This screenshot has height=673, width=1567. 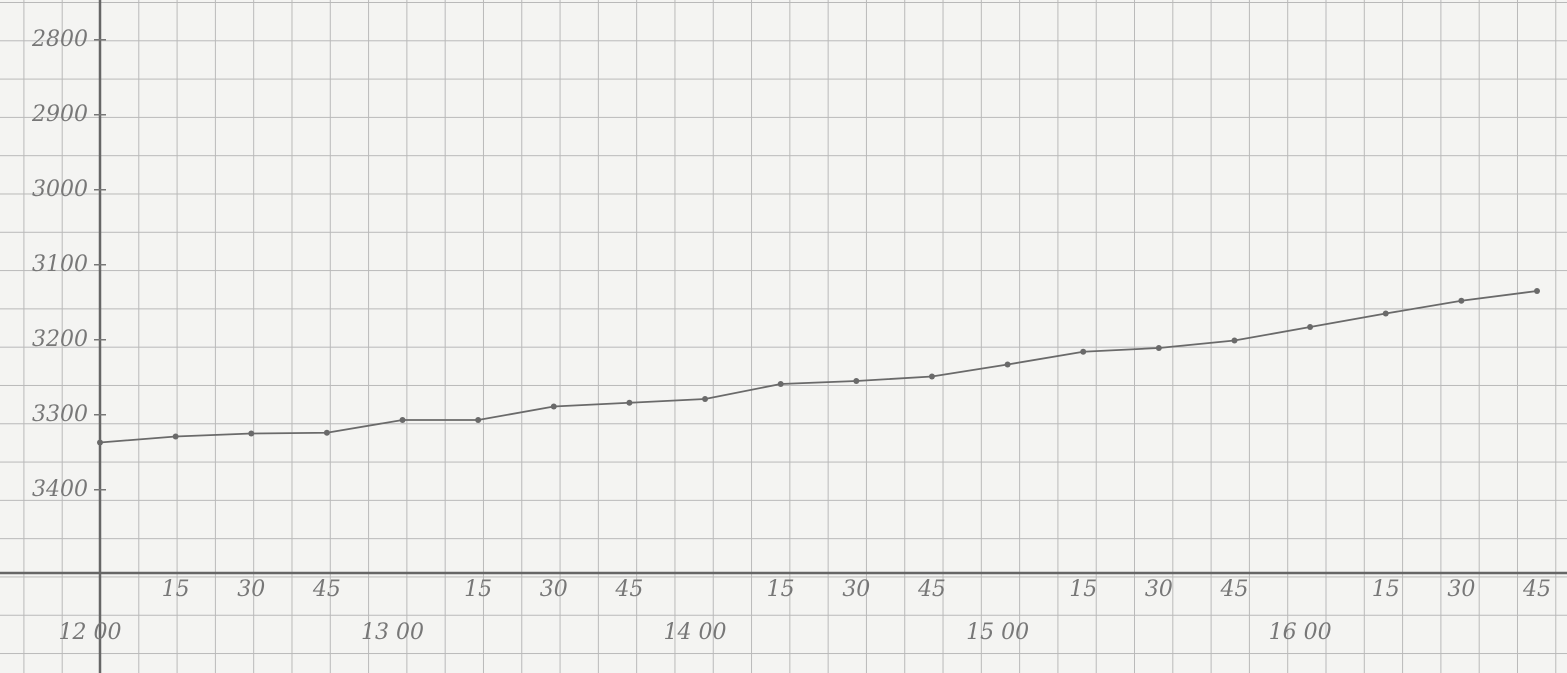 I want to click on x-tick-label: 14 00, so click(x=695, y=632).